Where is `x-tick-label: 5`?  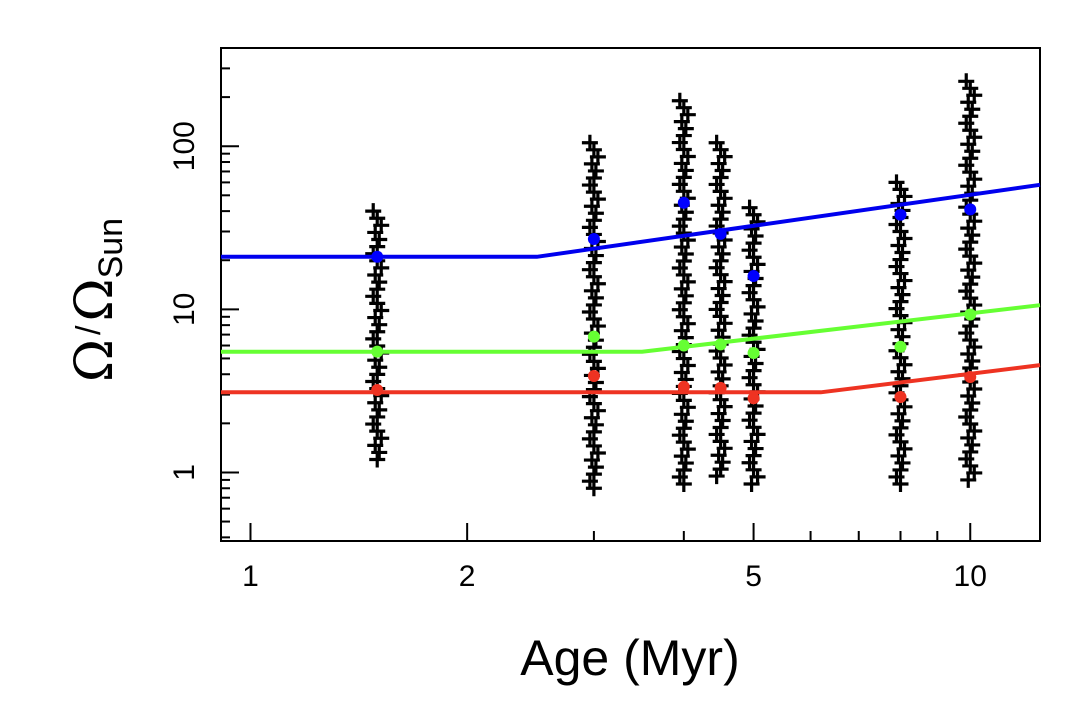
x-tick-label: 5 is located at coordinates (753, 576).